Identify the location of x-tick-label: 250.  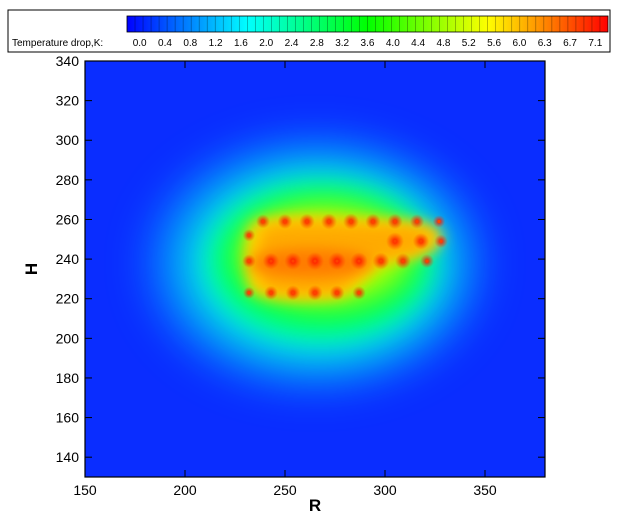
(285, 490).